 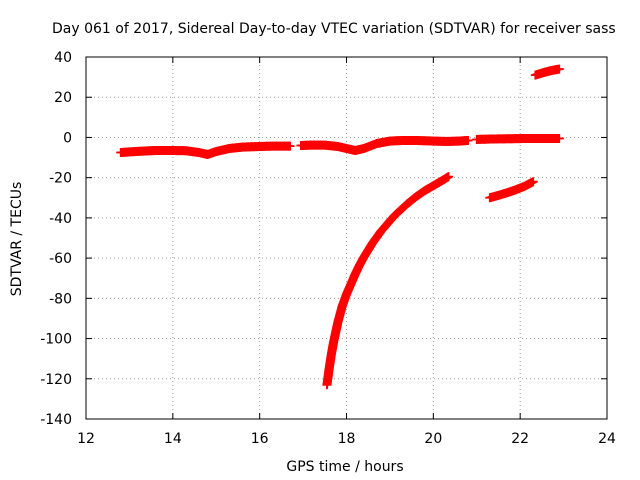 I want to click on y-tick-label: 0, so click(x=67, y=138).